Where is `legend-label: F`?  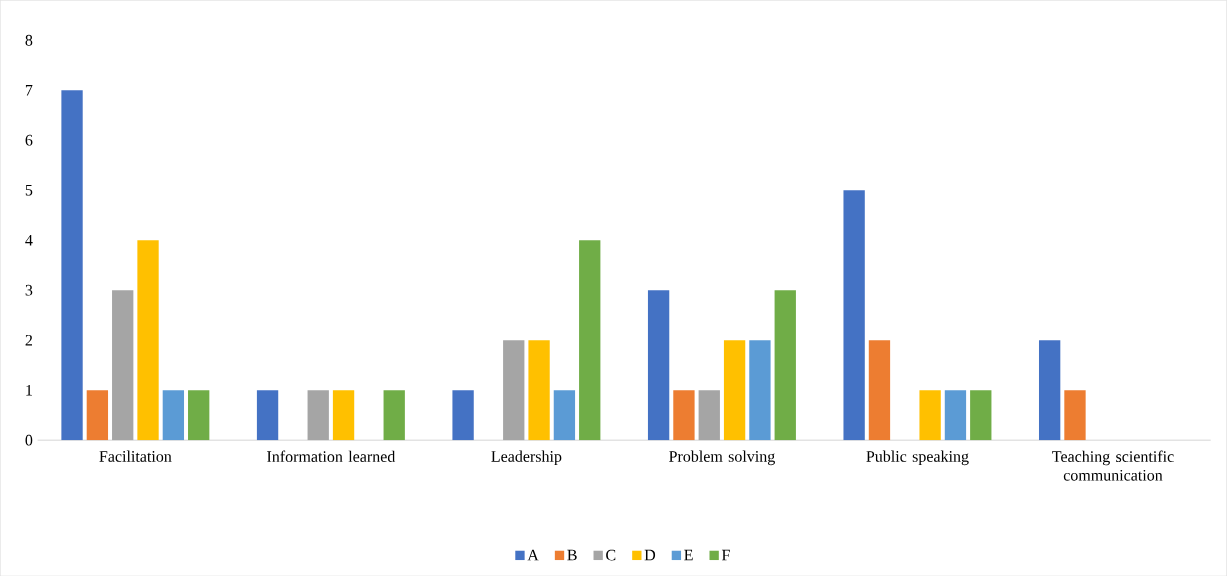 legend-label: F is located at coordinates (725, 555).